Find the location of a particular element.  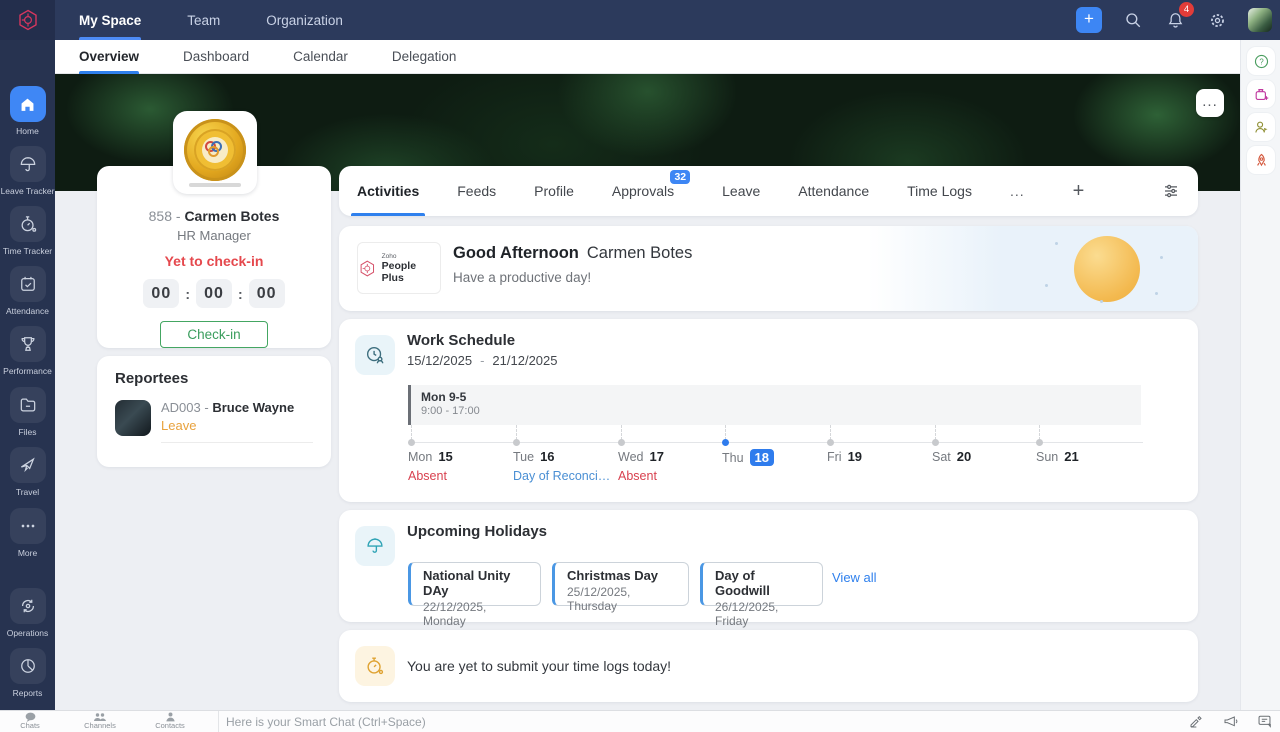

nav-organization: Organization is located at coordinates (304, 20).